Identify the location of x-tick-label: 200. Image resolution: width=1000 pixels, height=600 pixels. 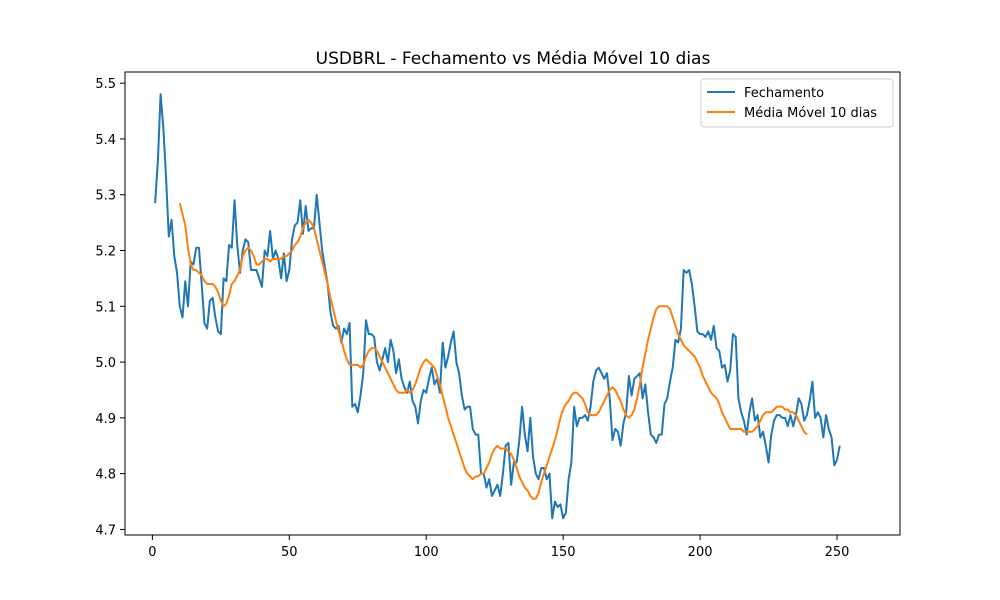
(700, 552).